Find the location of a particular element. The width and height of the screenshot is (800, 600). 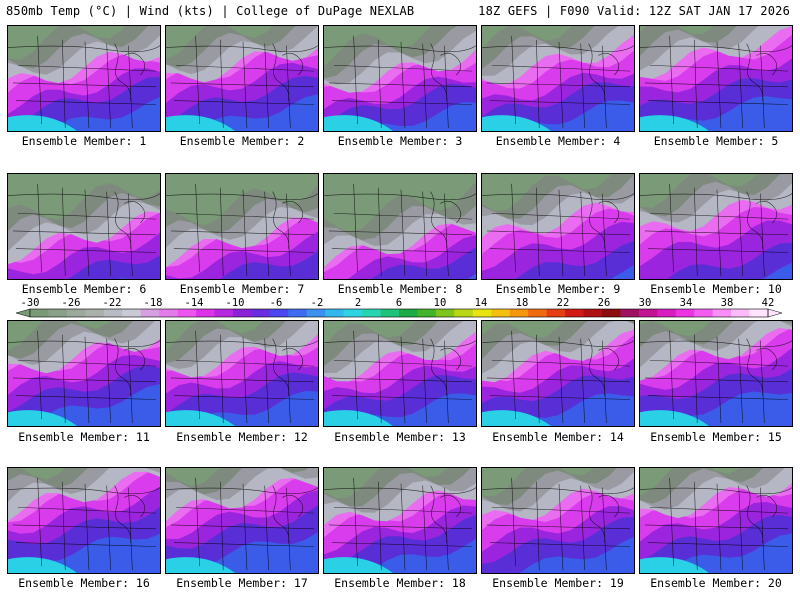

colorbar-tick-label: -22 is located at coordinates (112, 303).